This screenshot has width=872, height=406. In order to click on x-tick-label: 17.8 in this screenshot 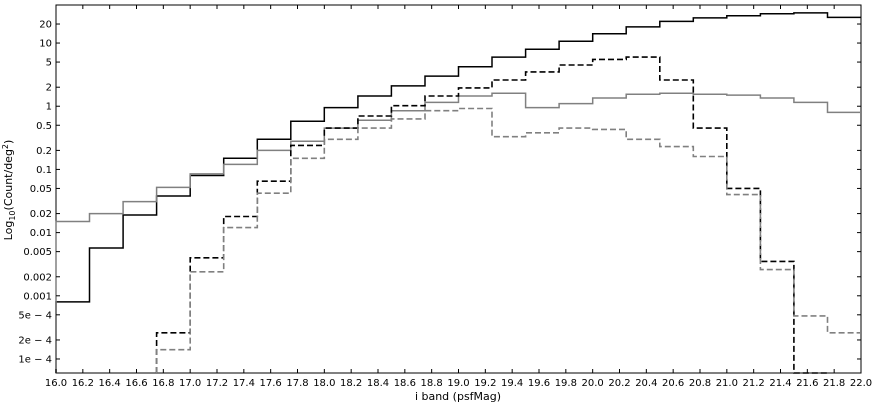, I will do `click(297, 383)`.